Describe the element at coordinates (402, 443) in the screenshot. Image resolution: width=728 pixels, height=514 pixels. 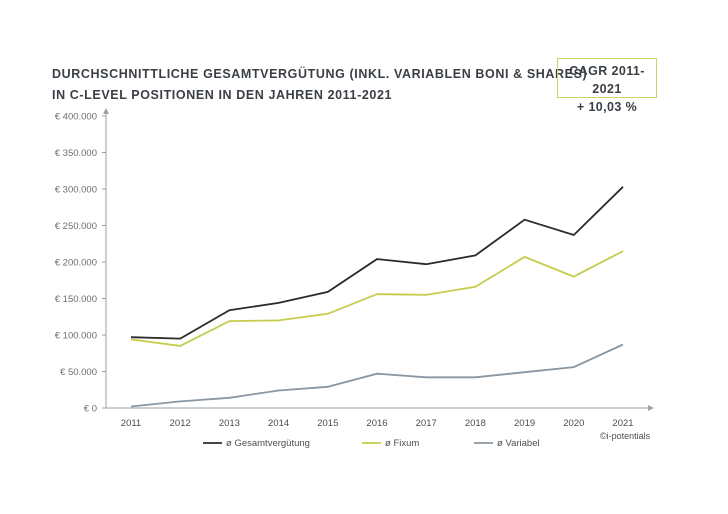
I see `legend-label-2: ø Fixum` at that location.